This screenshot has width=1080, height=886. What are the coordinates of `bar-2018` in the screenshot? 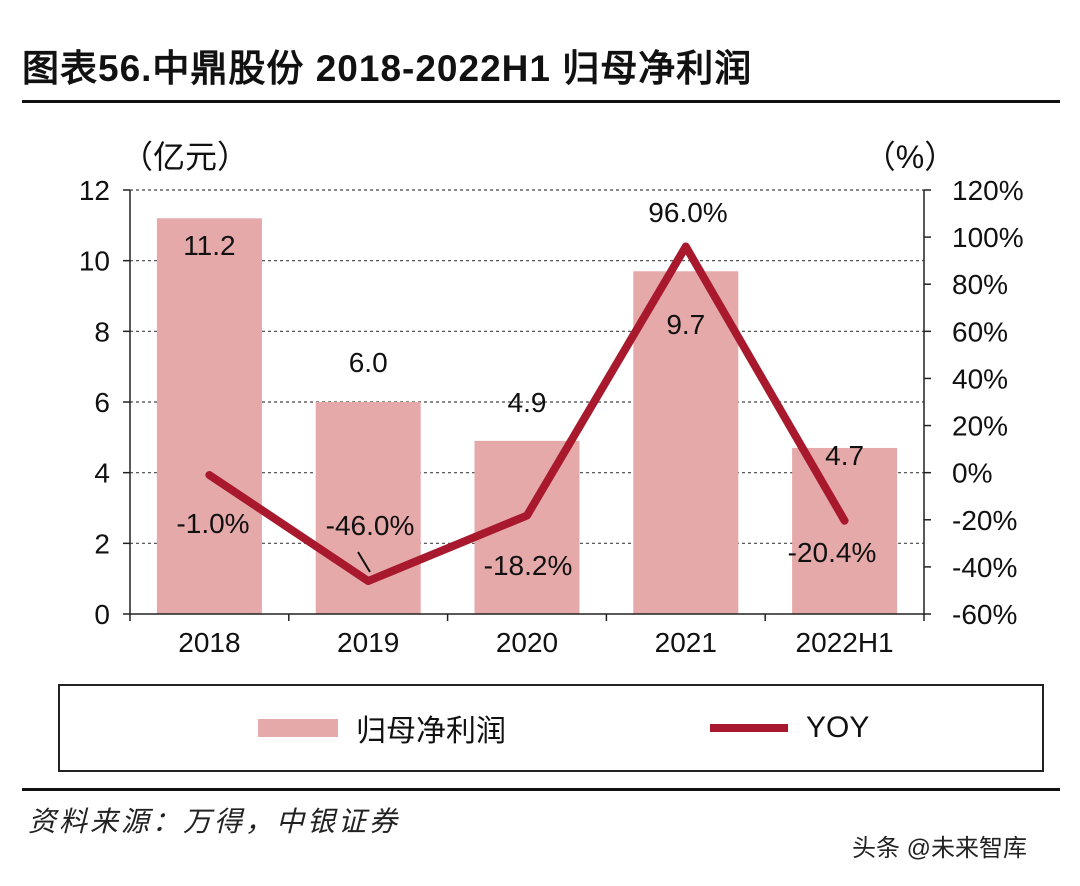 It's located at (209, 416).